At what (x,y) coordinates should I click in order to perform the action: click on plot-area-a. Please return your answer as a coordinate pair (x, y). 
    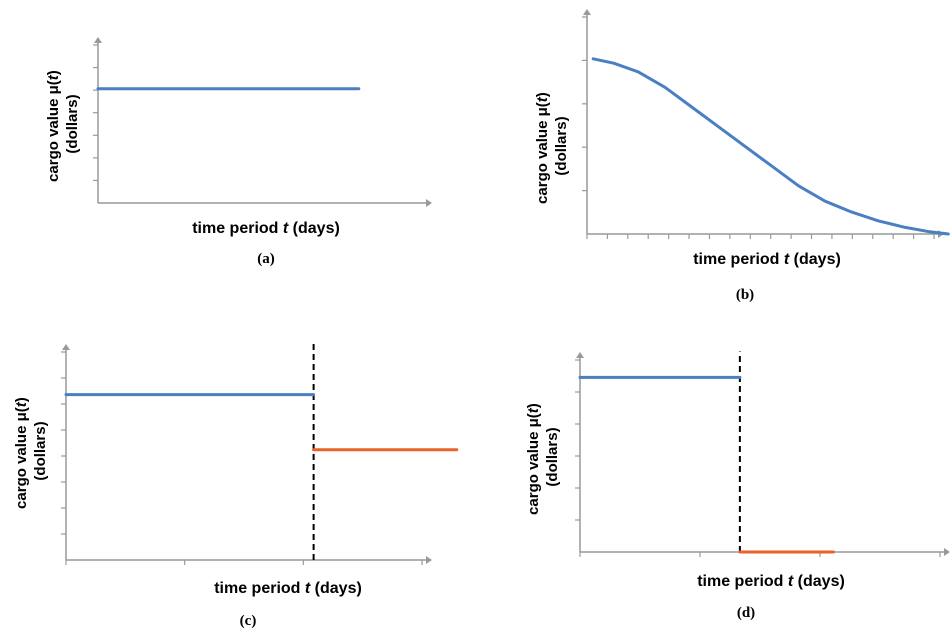
    Looking at the image, I should click on (262, 122).